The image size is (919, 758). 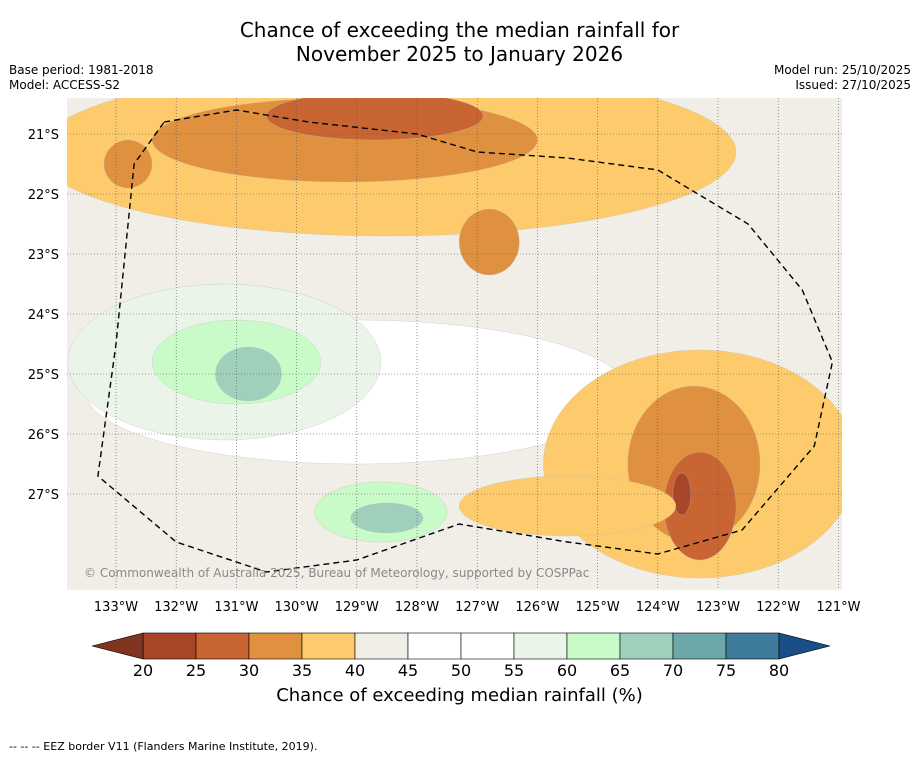 I want to click on x-tick-label: 129°W, so click(x=357, y=607).